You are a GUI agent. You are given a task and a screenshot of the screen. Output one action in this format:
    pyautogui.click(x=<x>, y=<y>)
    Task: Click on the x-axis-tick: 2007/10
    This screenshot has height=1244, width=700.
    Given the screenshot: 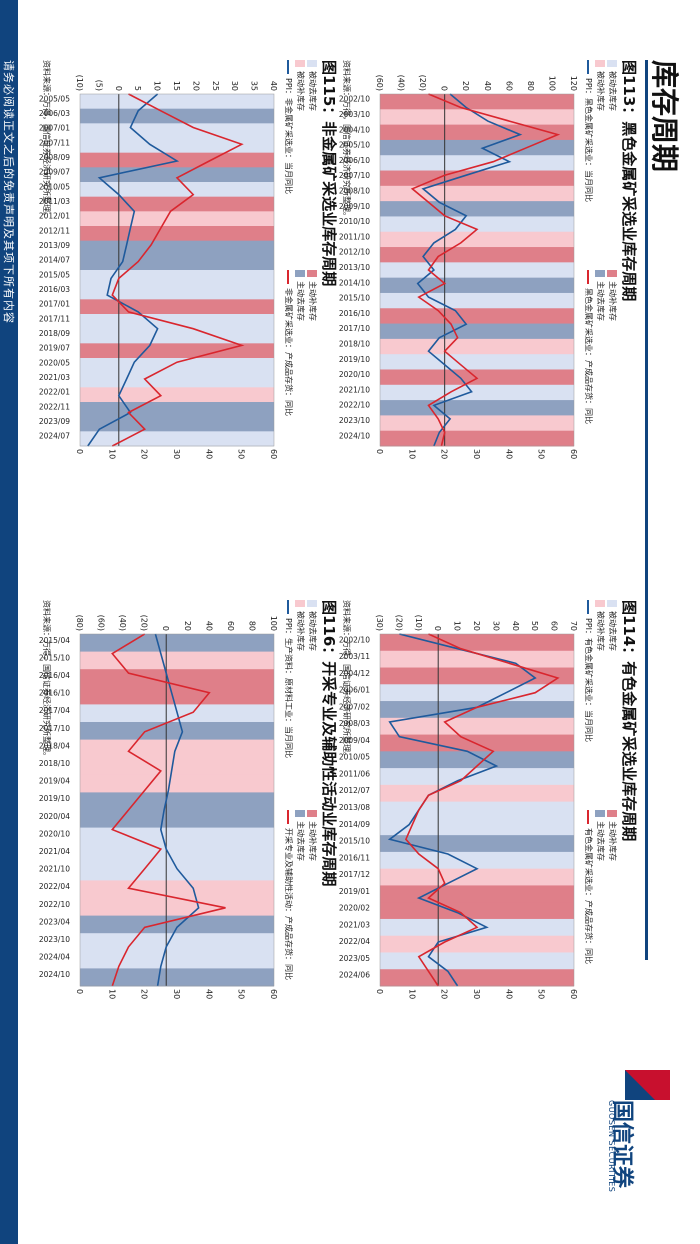 What is the action you would take?
    pyautogui.click(x=354, y=175)
    